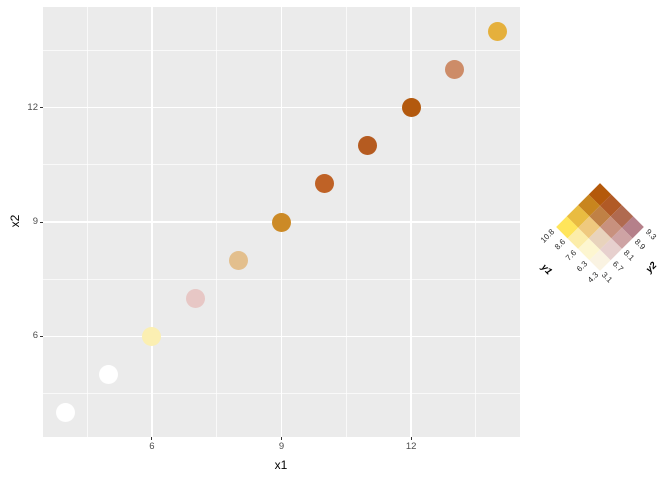 The width and height of the screenshot is (672, 480). What do you see at coordinates (652, 268) in the screenshot?
I see `legend-y2-title: y2` at bounding box center [652, 268].